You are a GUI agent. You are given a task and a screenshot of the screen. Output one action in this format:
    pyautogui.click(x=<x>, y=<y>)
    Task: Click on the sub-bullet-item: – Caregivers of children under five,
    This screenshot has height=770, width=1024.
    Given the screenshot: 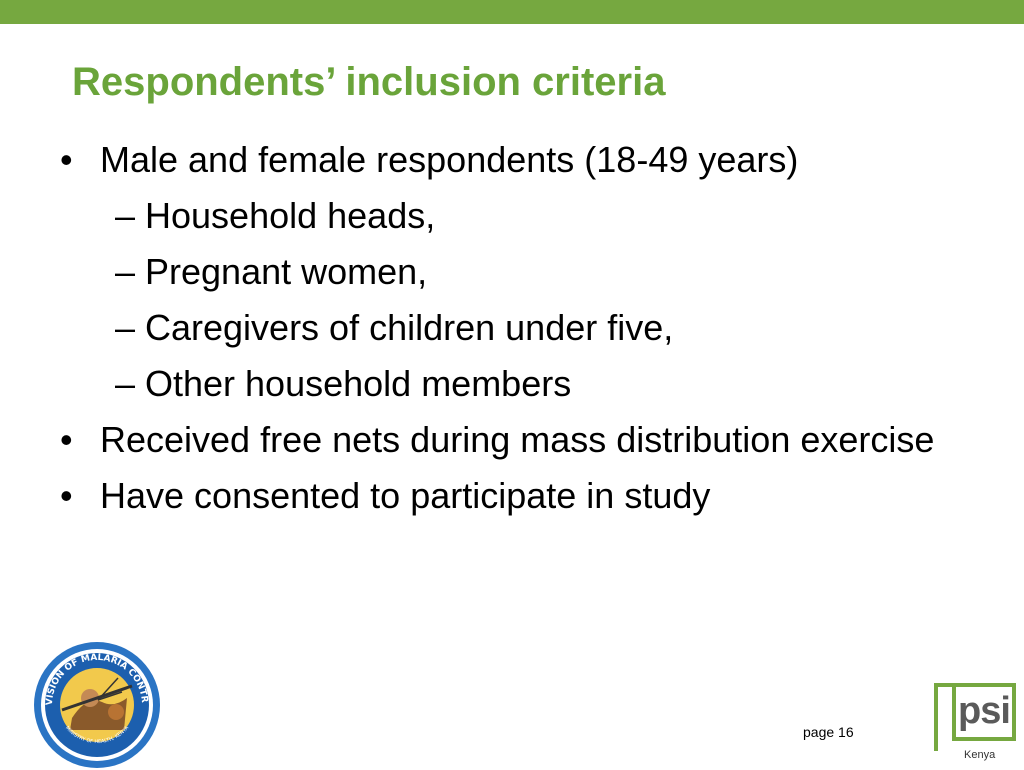 What is the action you would take?
    pyautogui.click(x=500, y=328)
    